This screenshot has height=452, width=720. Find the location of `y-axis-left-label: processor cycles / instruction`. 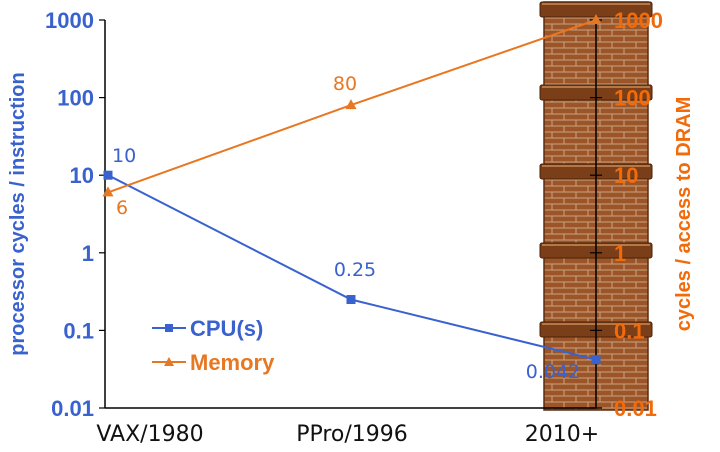

y-axis-left-label: processor cycles / instruction is located at coordinates (18, 213).